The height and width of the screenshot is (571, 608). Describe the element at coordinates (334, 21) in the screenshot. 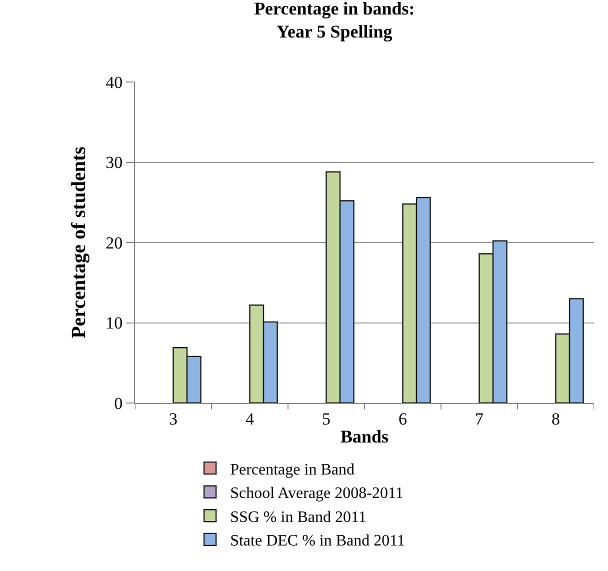

I see `chart-title: Percentage in bands: Year 5 Spelling` at that location.